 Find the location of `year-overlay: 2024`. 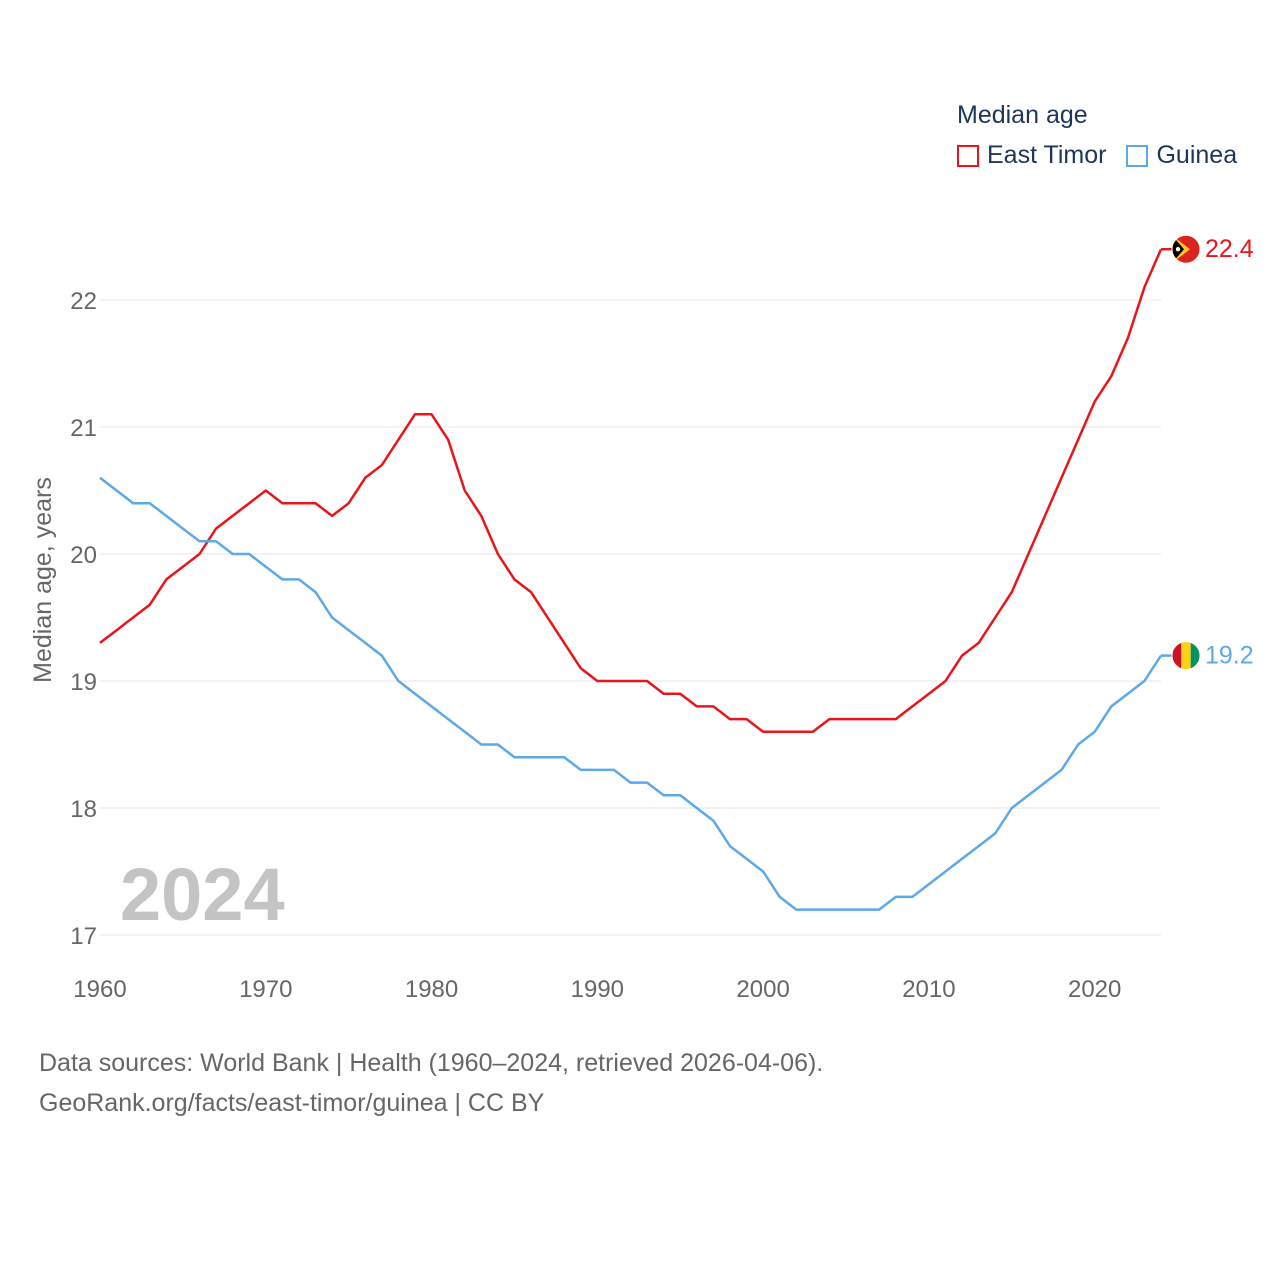

year-overlay: 2024 is located at coordinates (202, 894).